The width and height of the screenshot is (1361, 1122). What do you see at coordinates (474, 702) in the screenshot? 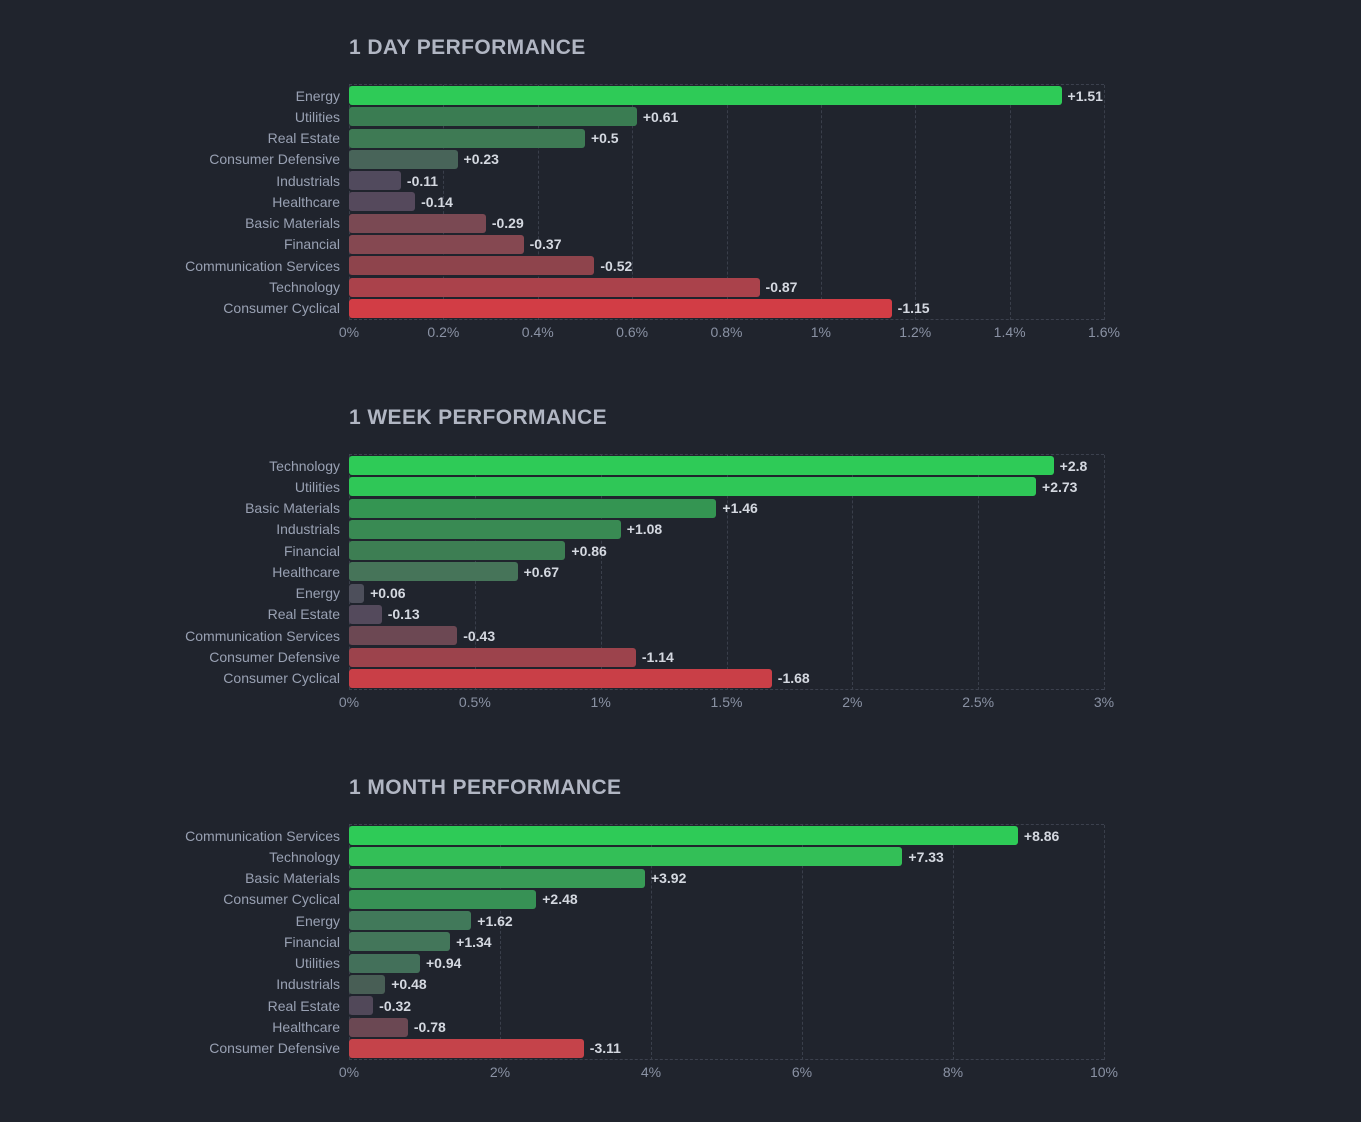
I see `axis-tick-label: 0.5%` at bounding box center [474, 702].